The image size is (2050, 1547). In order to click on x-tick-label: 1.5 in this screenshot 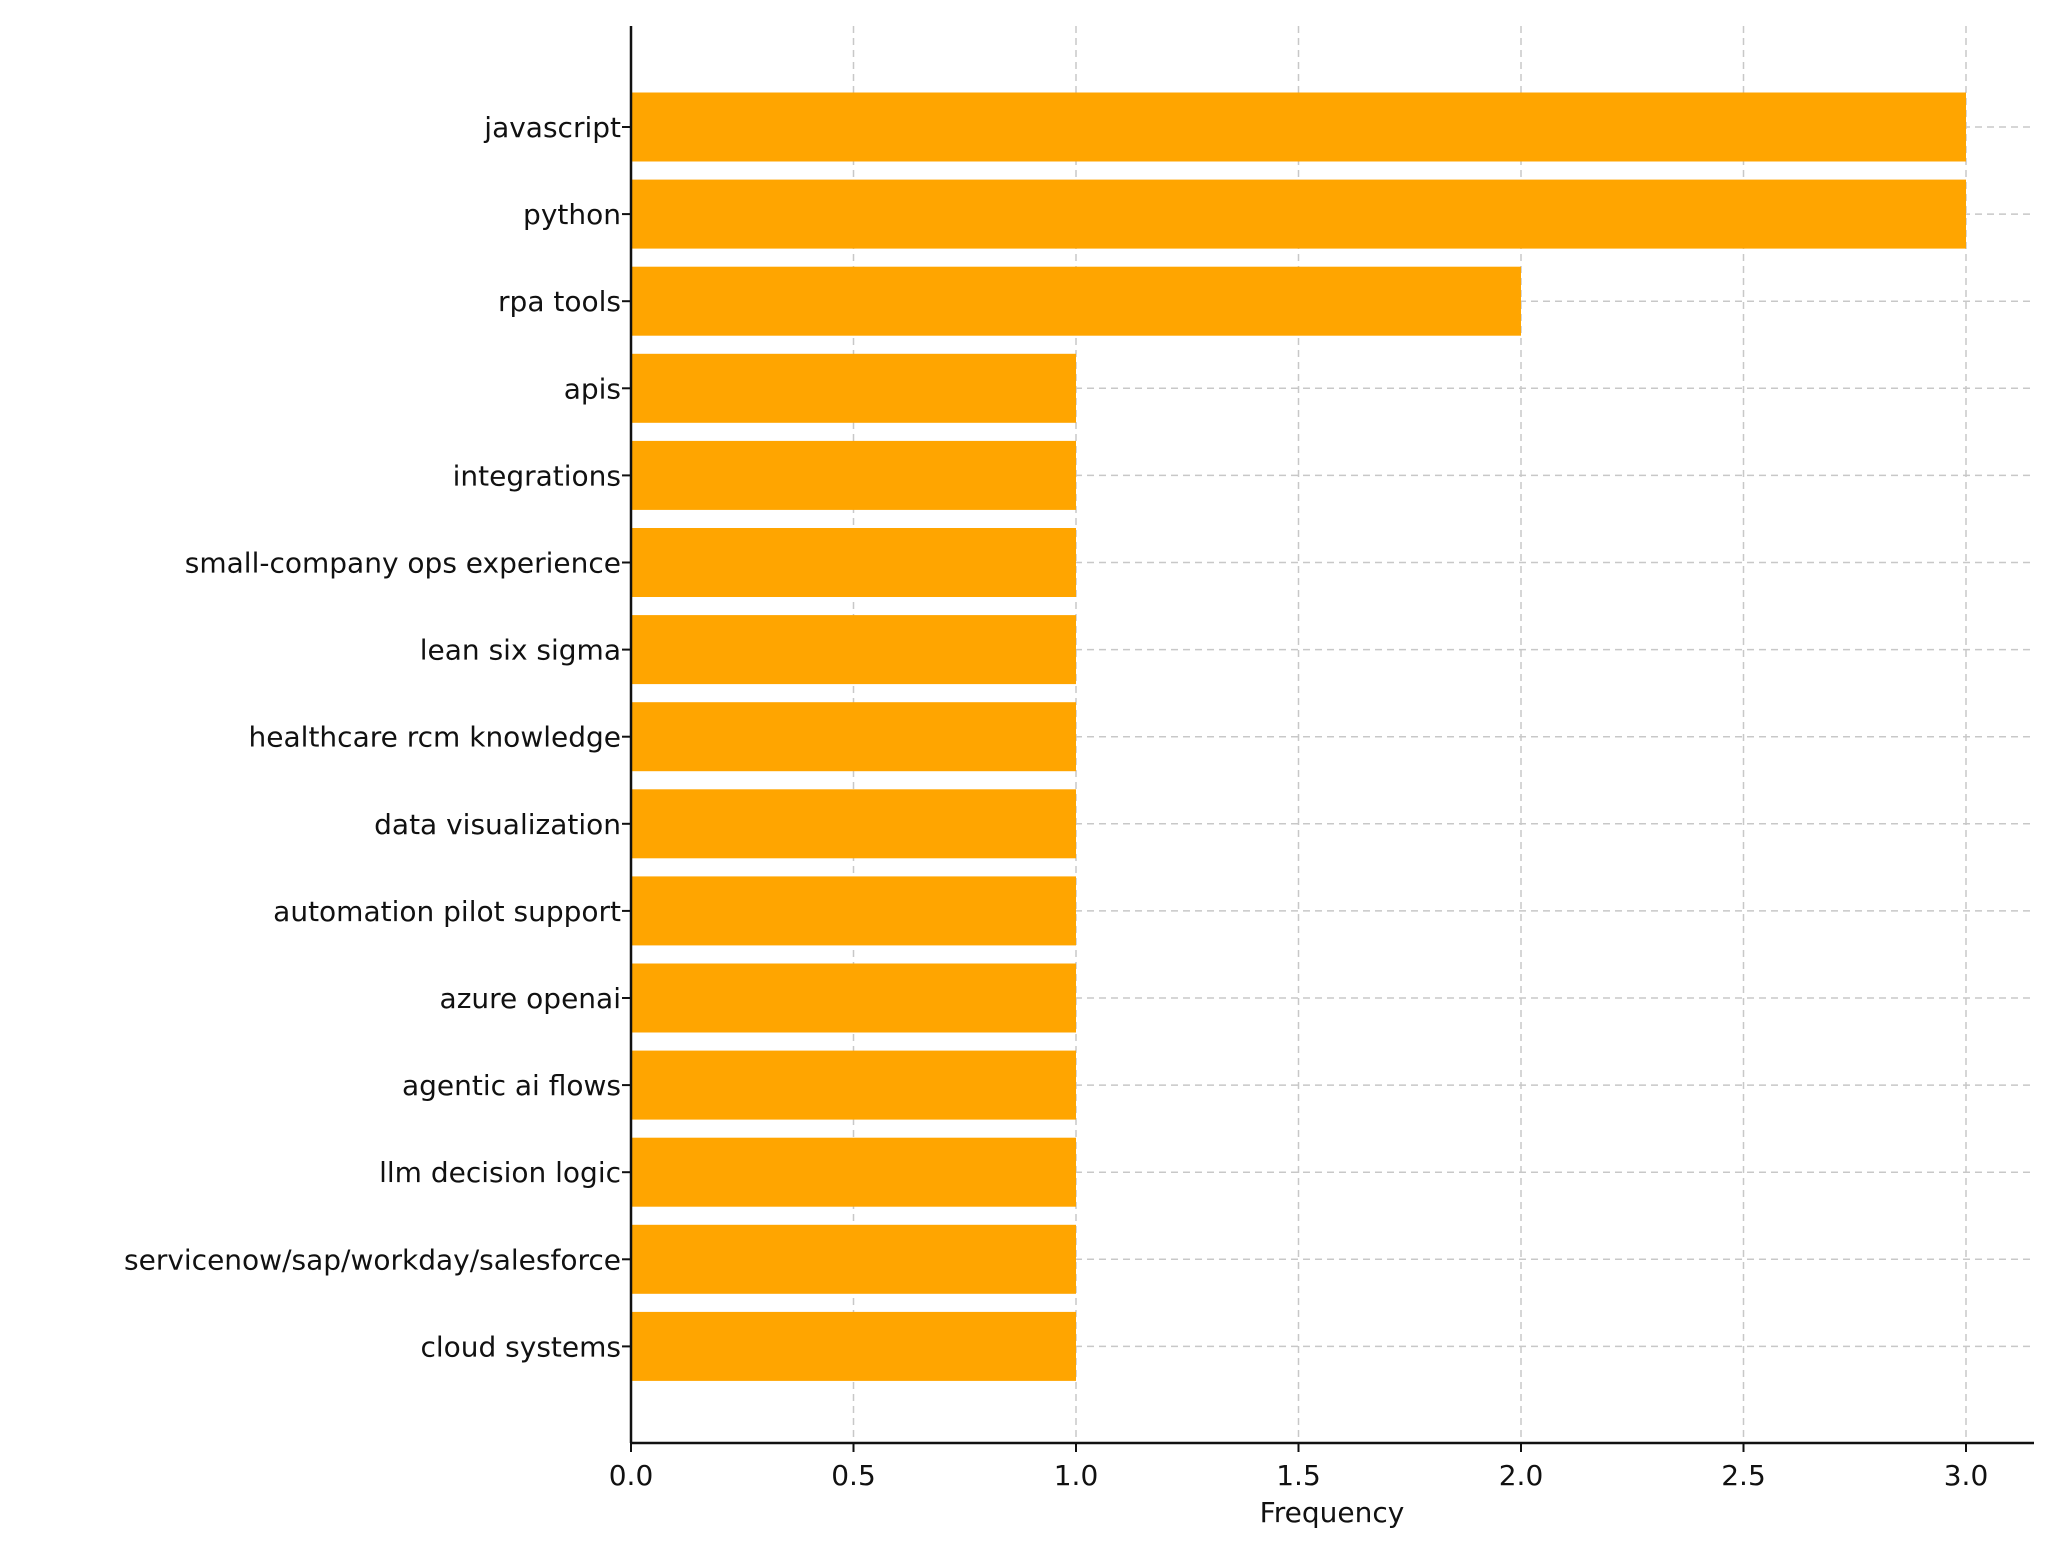, I will do `click(1298, 1475)`.